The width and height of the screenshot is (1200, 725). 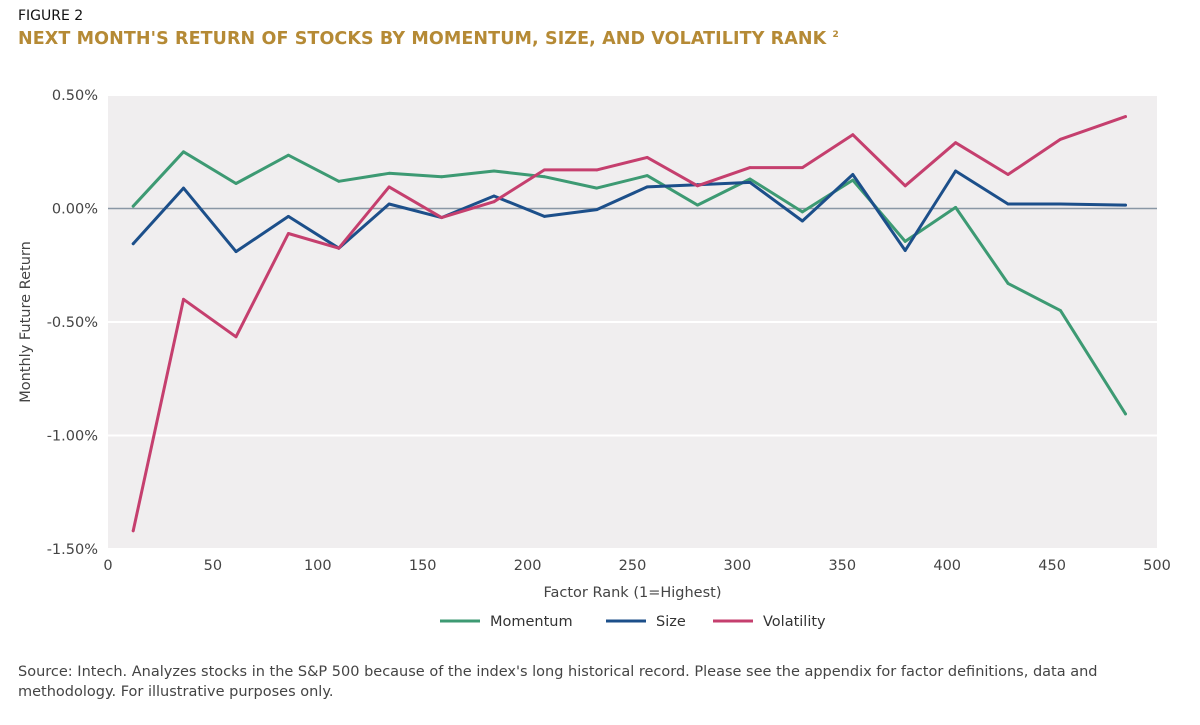 I want to click on x-axis-label: Factor Rank (1=Highest), so click(x=632, y=593).